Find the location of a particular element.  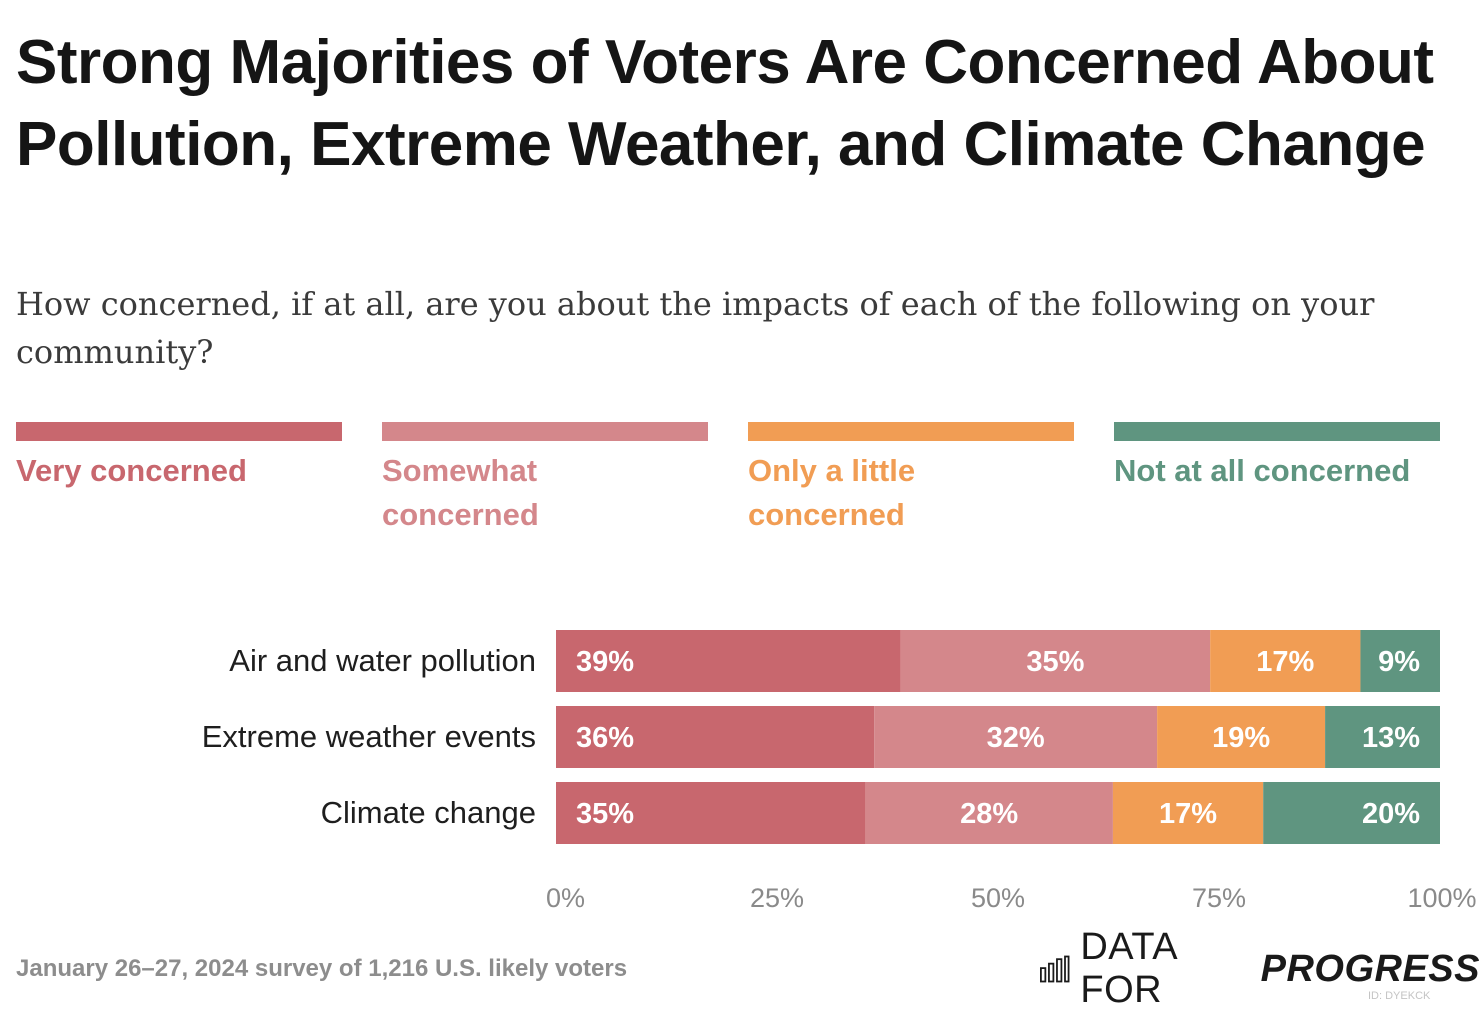

x-tick-label-25: 25% is located at coordinates (777, 898).